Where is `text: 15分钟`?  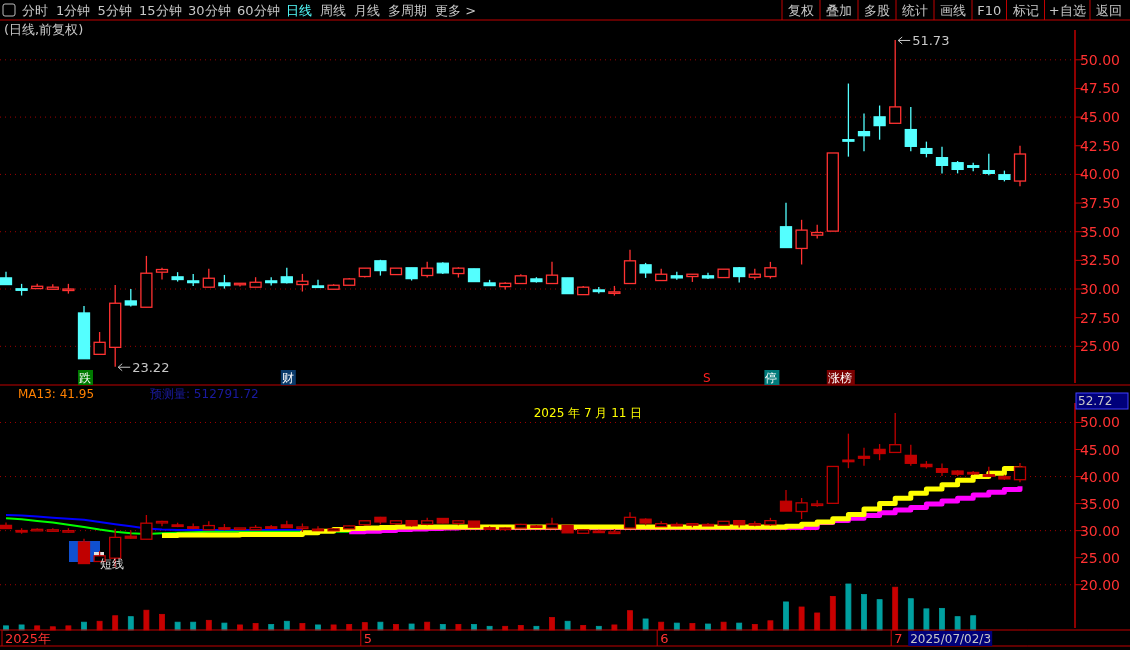 text: 15分钟 is located at coordinates (160, 10).